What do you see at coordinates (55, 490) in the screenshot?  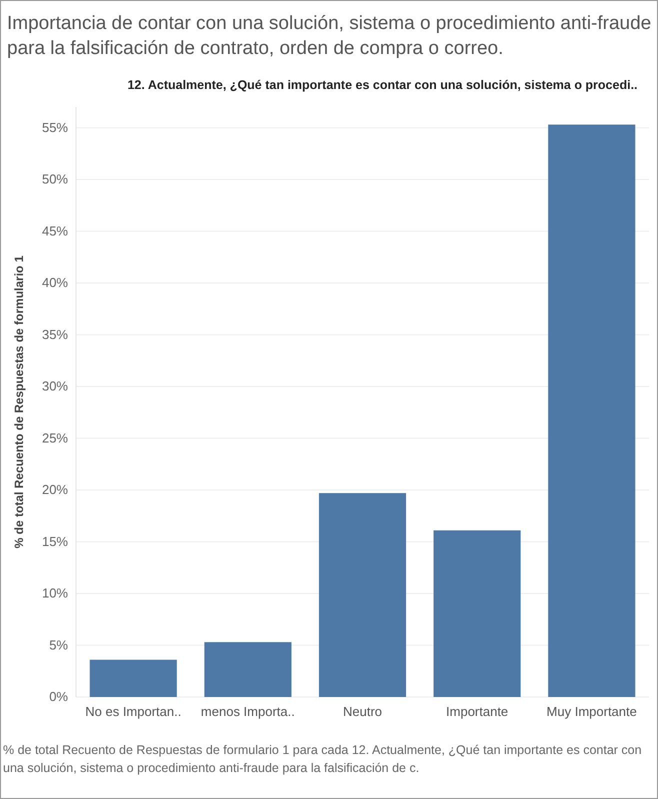 I see `y-tick-label: 20%` at bounding box center [55, 490].